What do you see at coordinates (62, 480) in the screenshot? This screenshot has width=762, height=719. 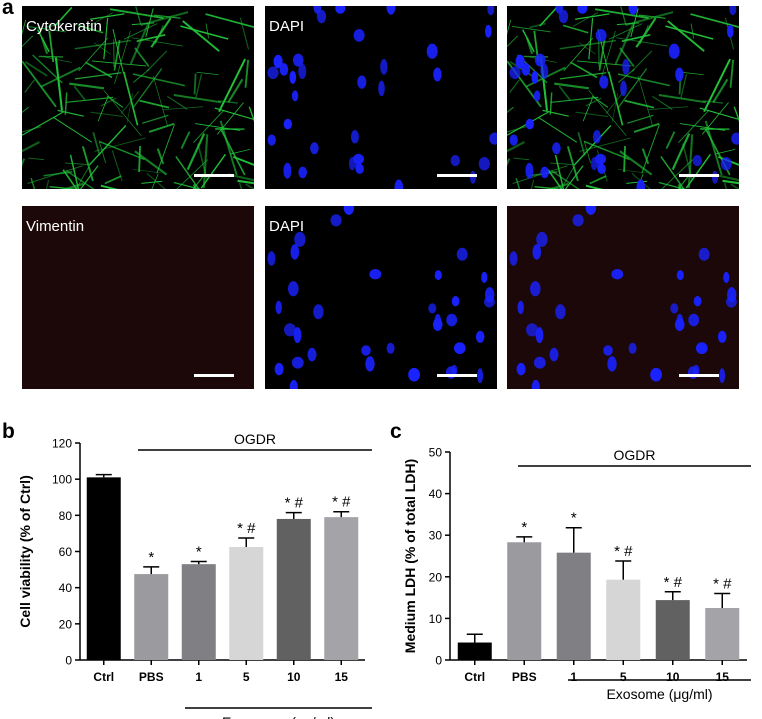 I see `y-tick-label: 100` at bounding box center [62, 480].